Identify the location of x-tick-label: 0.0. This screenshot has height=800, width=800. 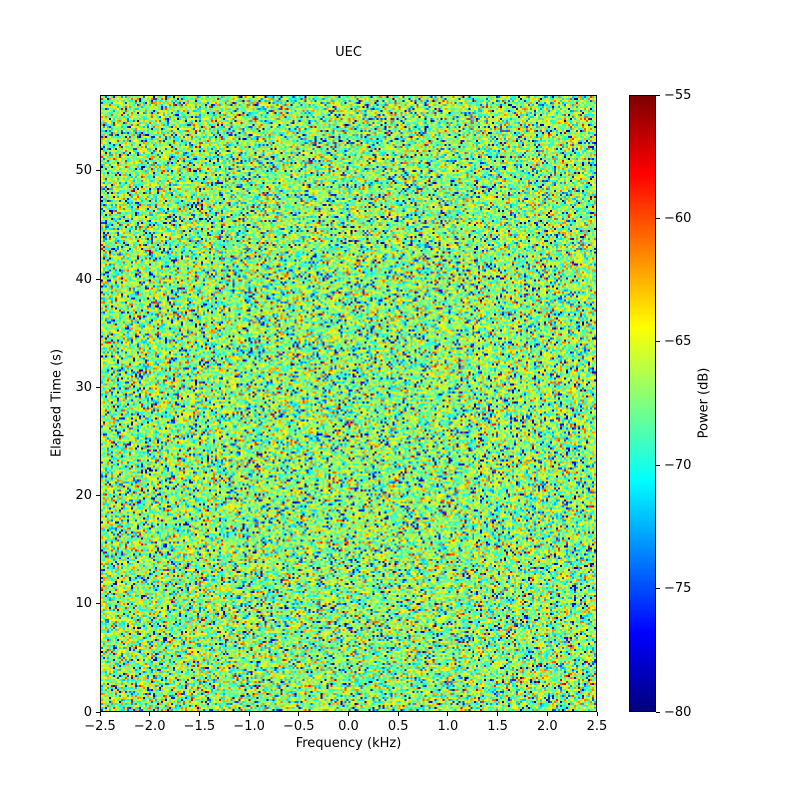
(348, 726).